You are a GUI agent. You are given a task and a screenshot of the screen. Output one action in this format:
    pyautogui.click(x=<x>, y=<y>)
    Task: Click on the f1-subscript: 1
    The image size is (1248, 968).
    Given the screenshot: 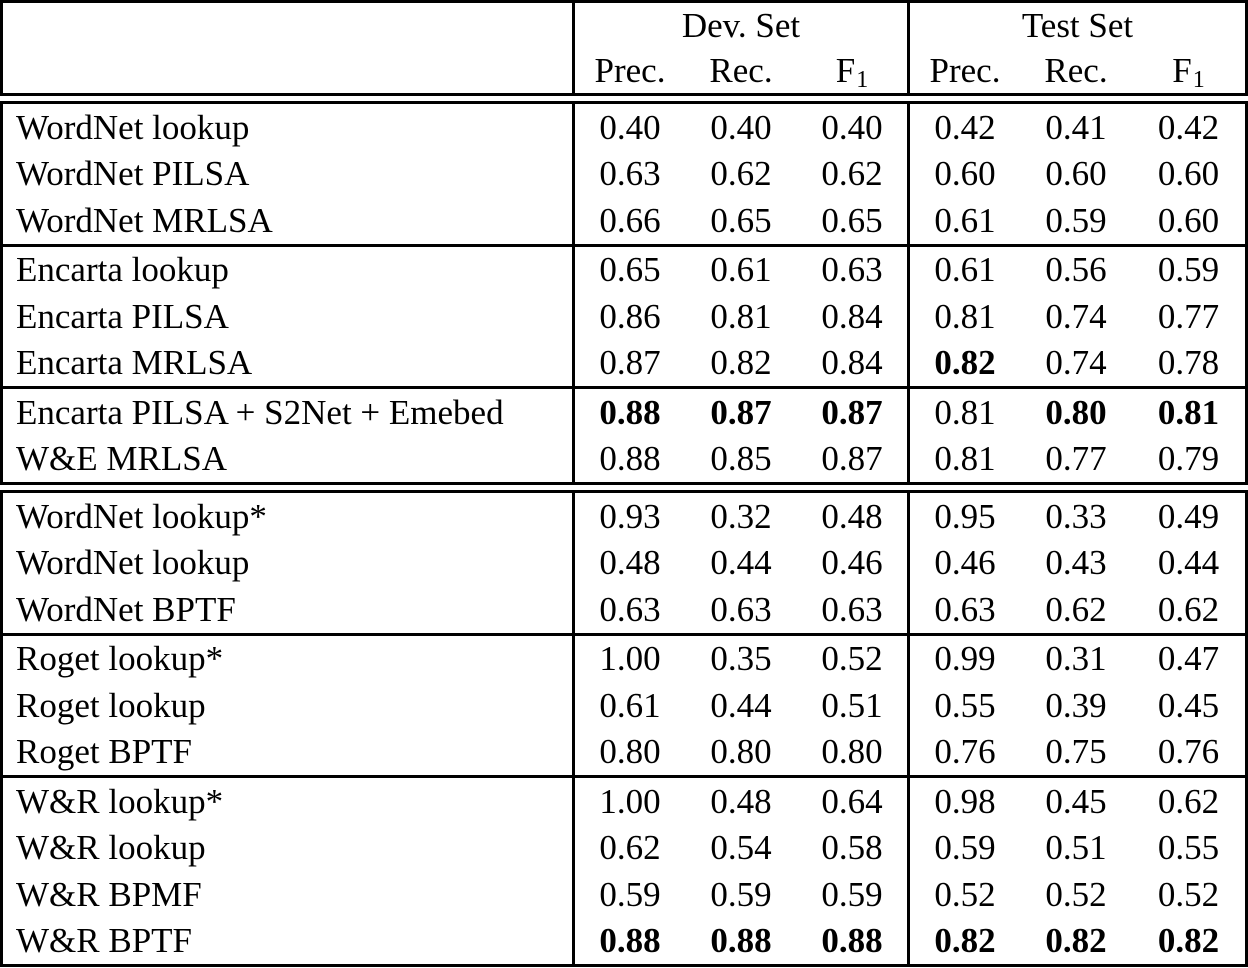 What is the action you would take?
    pyautogui.click(x=1198, y=79)
    